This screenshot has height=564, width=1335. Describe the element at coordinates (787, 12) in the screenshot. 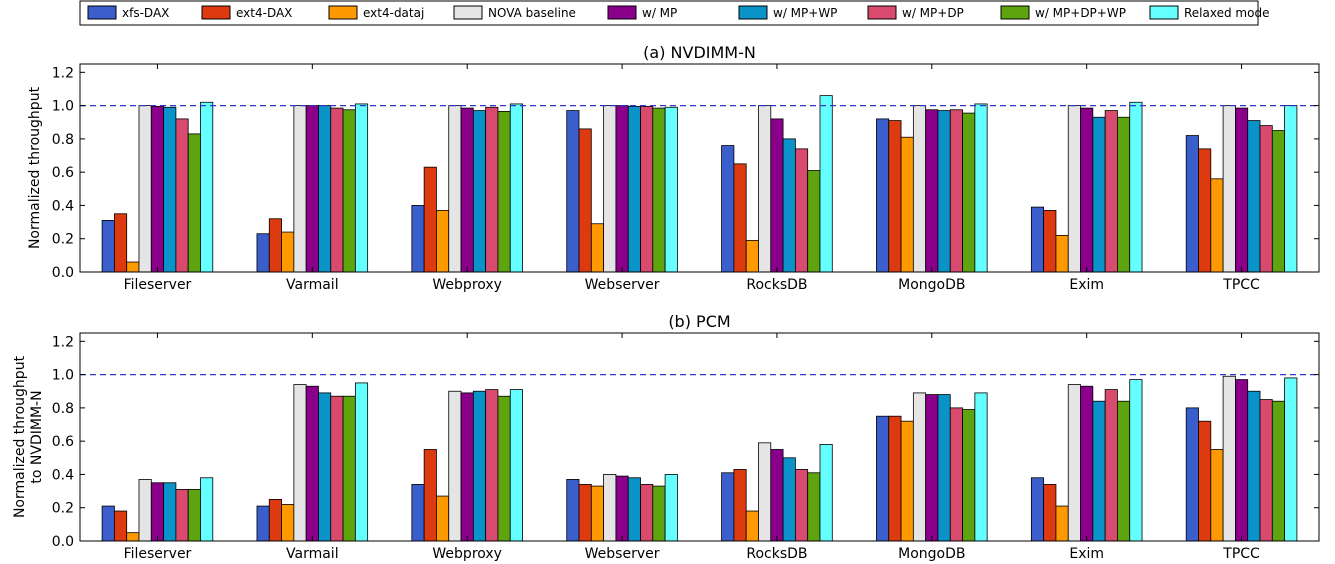

I see `legend-item: w/ MP+WP` at that location.